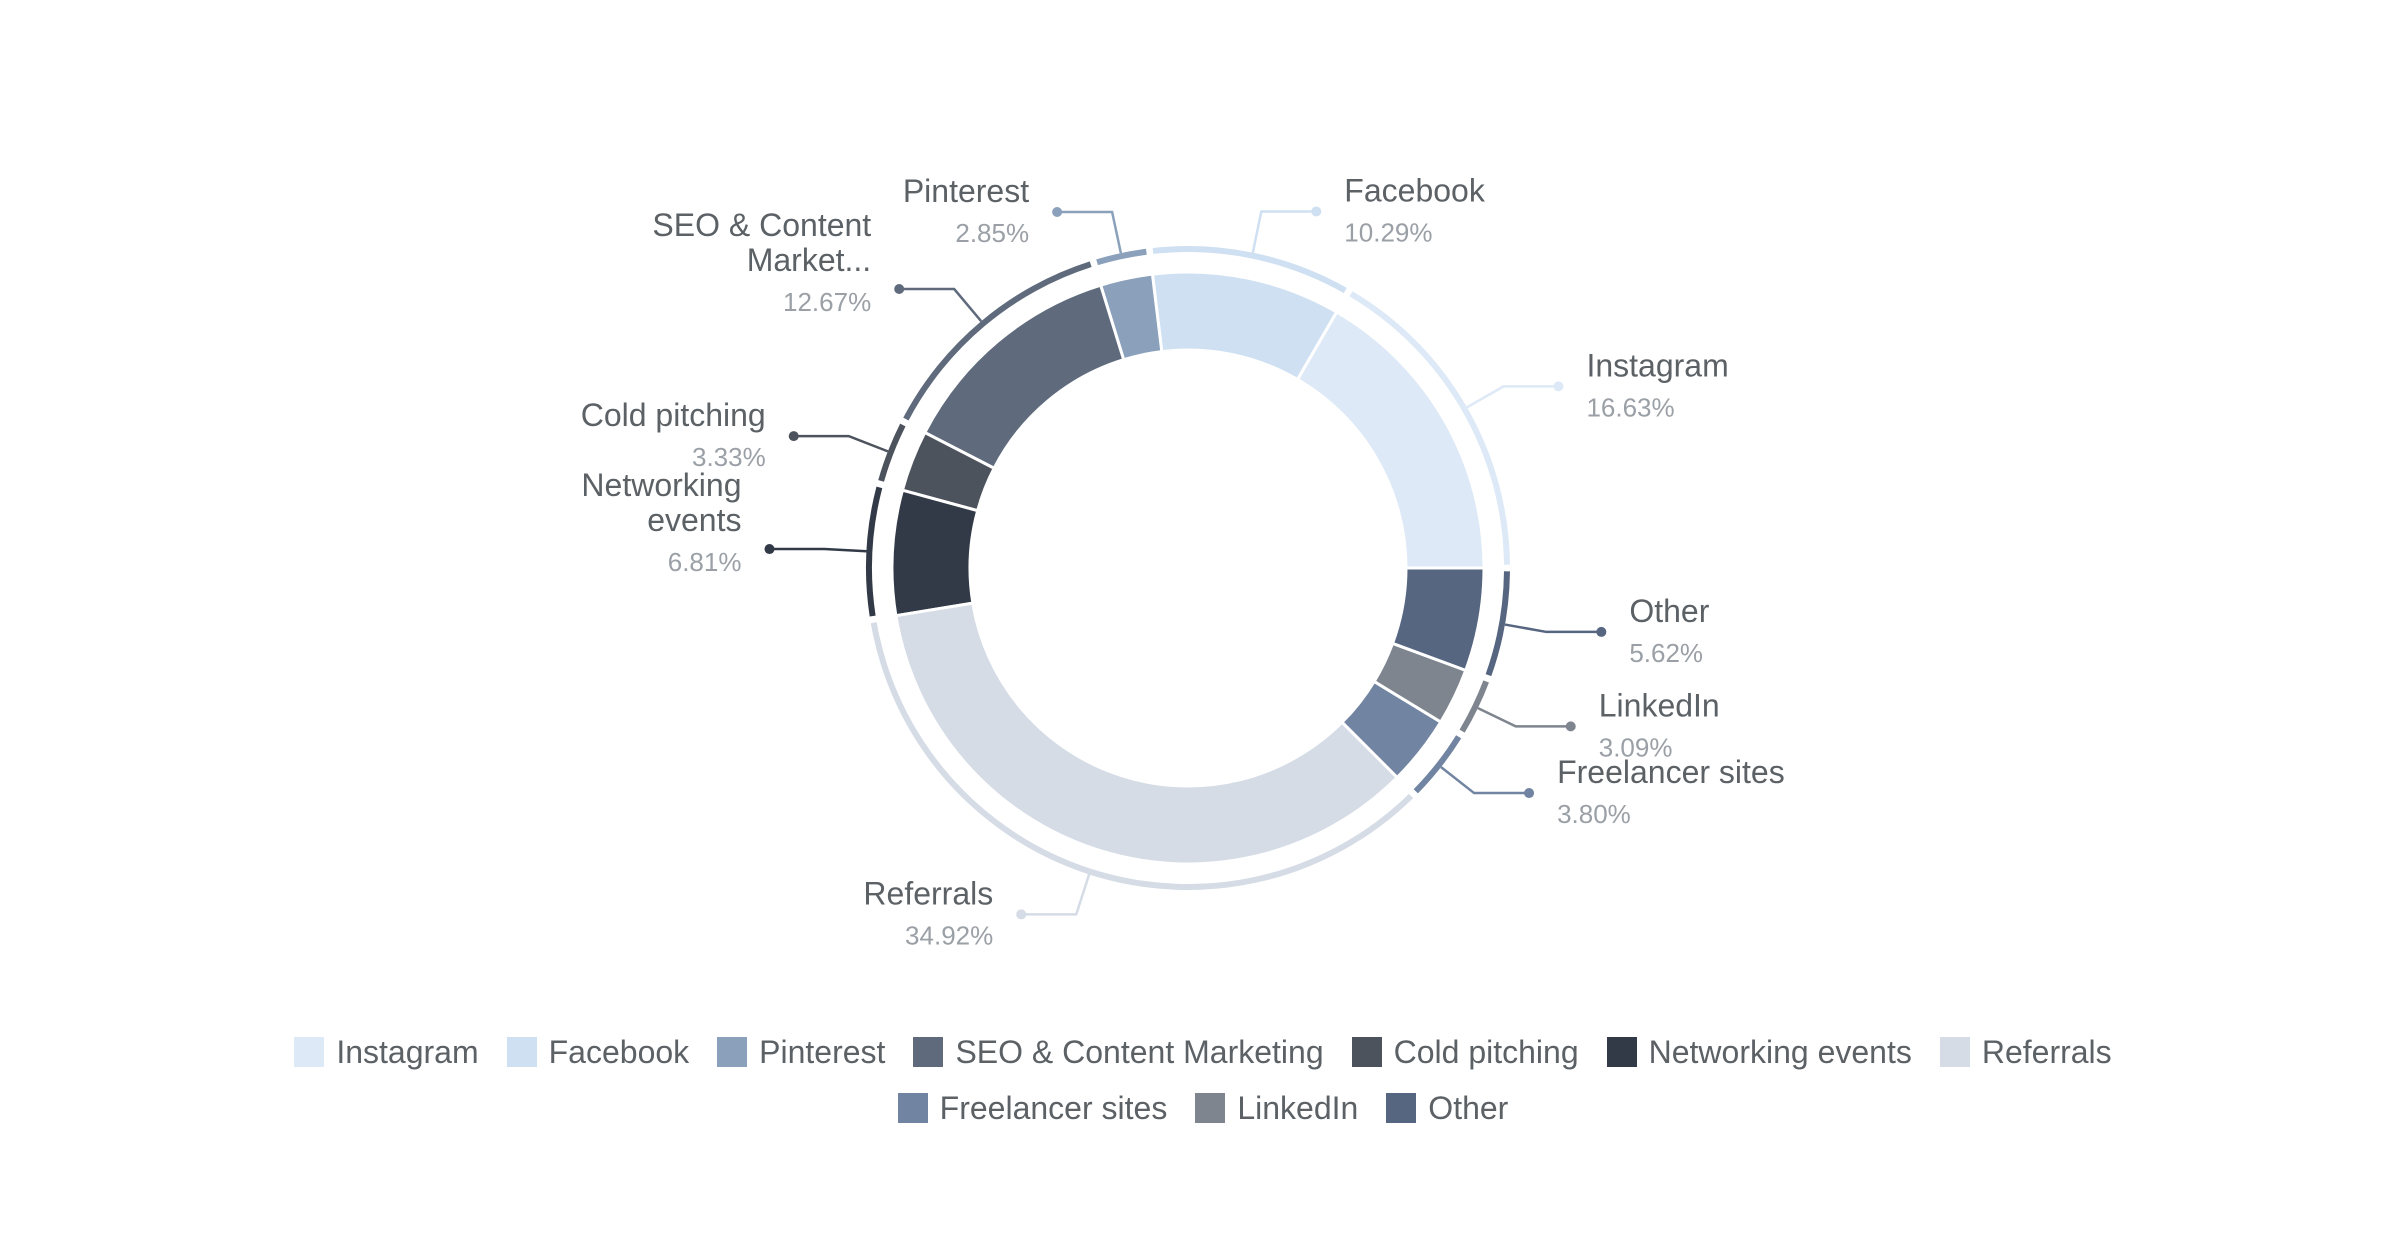 This screenshot has height=1234, width=2406. I want to click on legend-label-linkedin: LinkedIn, so click(1298, 1107).